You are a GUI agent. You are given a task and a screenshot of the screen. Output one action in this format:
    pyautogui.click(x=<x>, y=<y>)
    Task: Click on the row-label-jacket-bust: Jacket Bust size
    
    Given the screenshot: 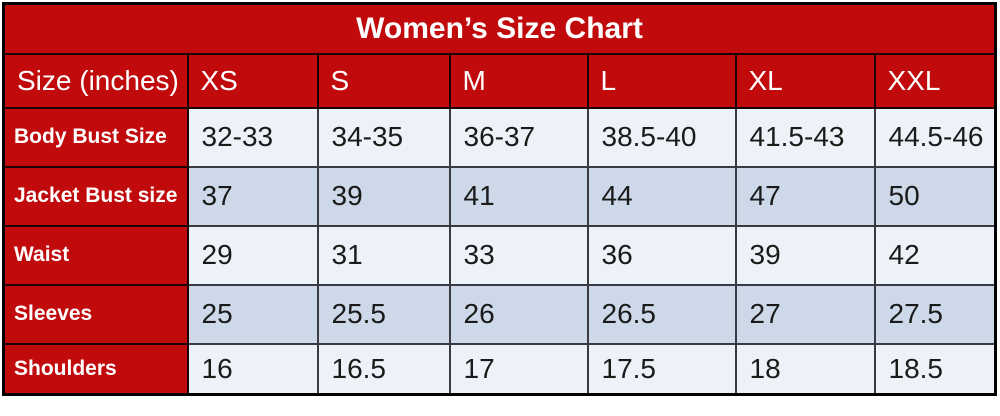 What is the action you would take?
    pyautogui.click(x=95, y=196)
    